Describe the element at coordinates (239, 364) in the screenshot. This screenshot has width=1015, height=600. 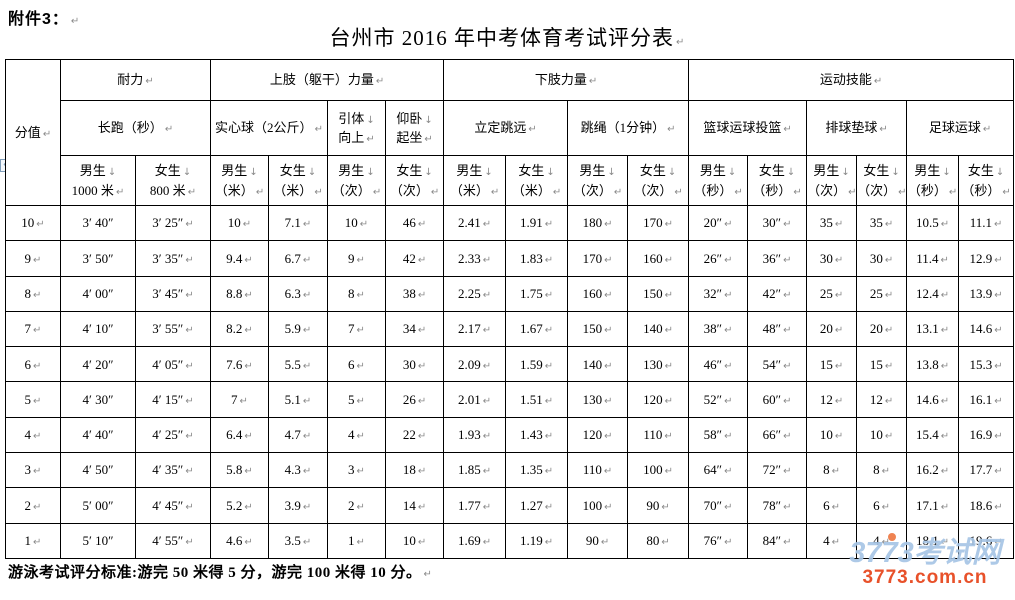
I see `value-cell: 7.6 ↵` at that location.